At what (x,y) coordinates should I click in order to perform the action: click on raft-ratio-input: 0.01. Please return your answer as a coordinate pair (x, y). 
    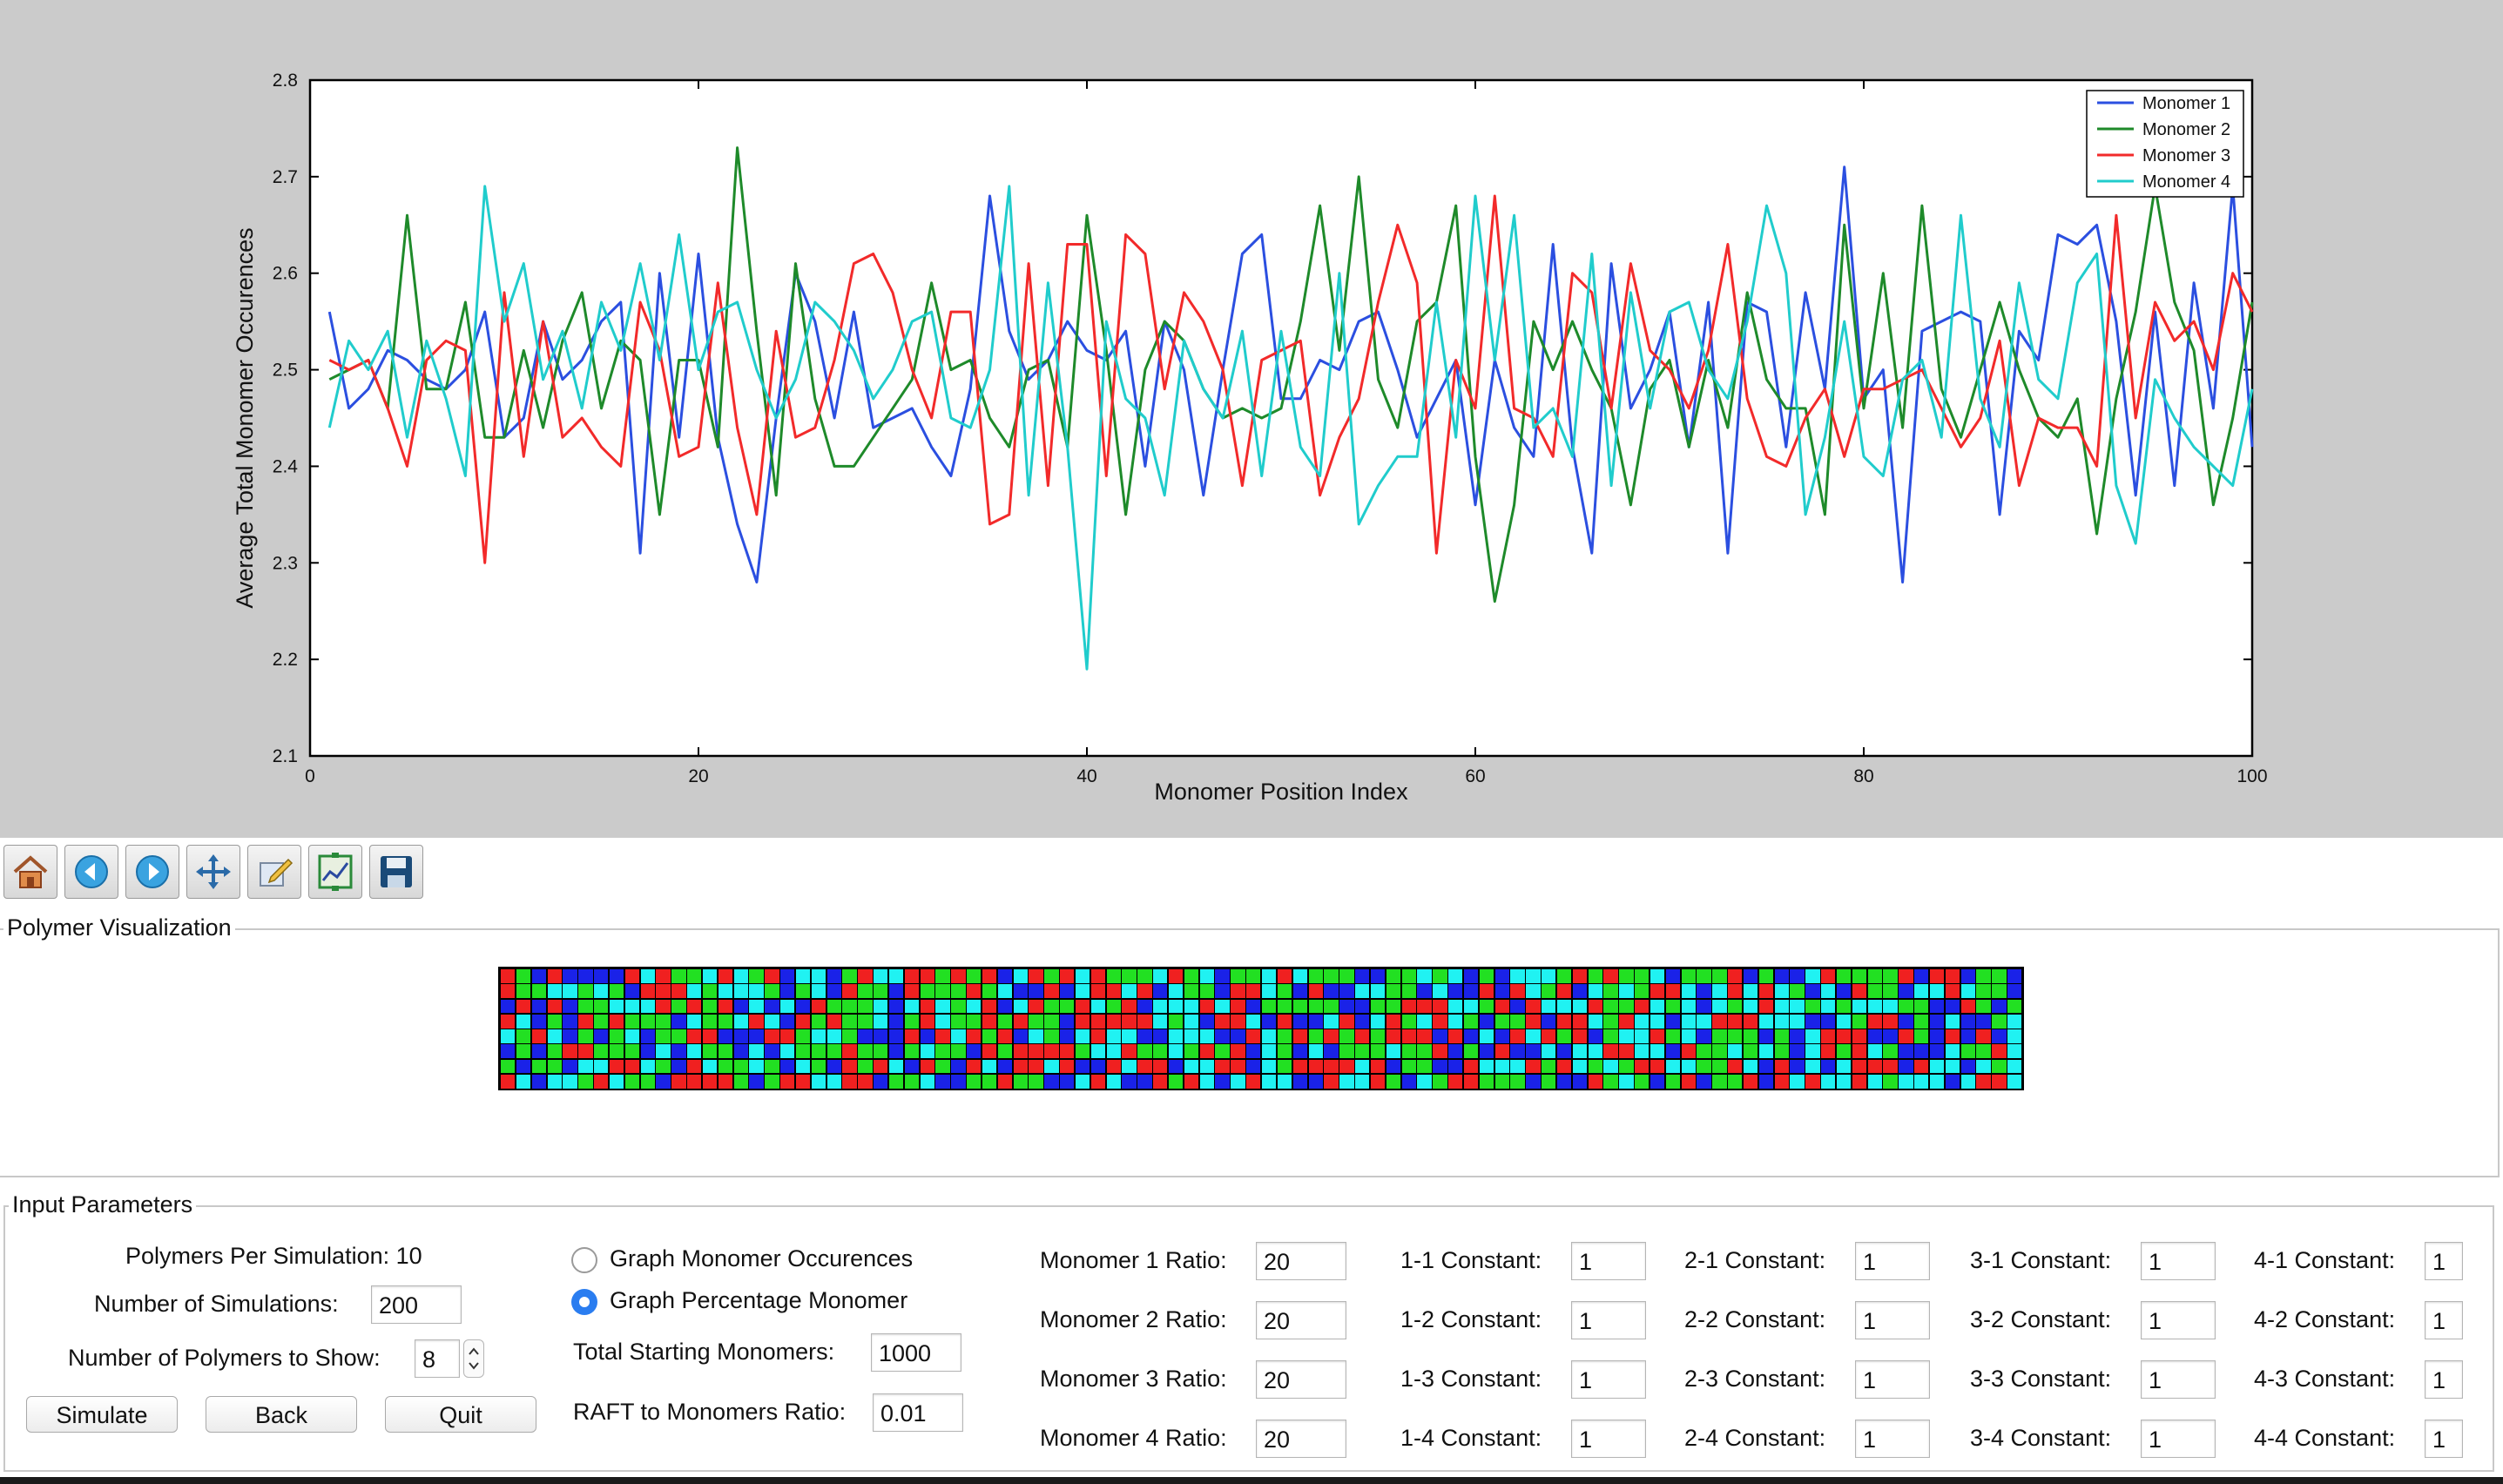
    Looking at the image, I should click on (918, 1412).